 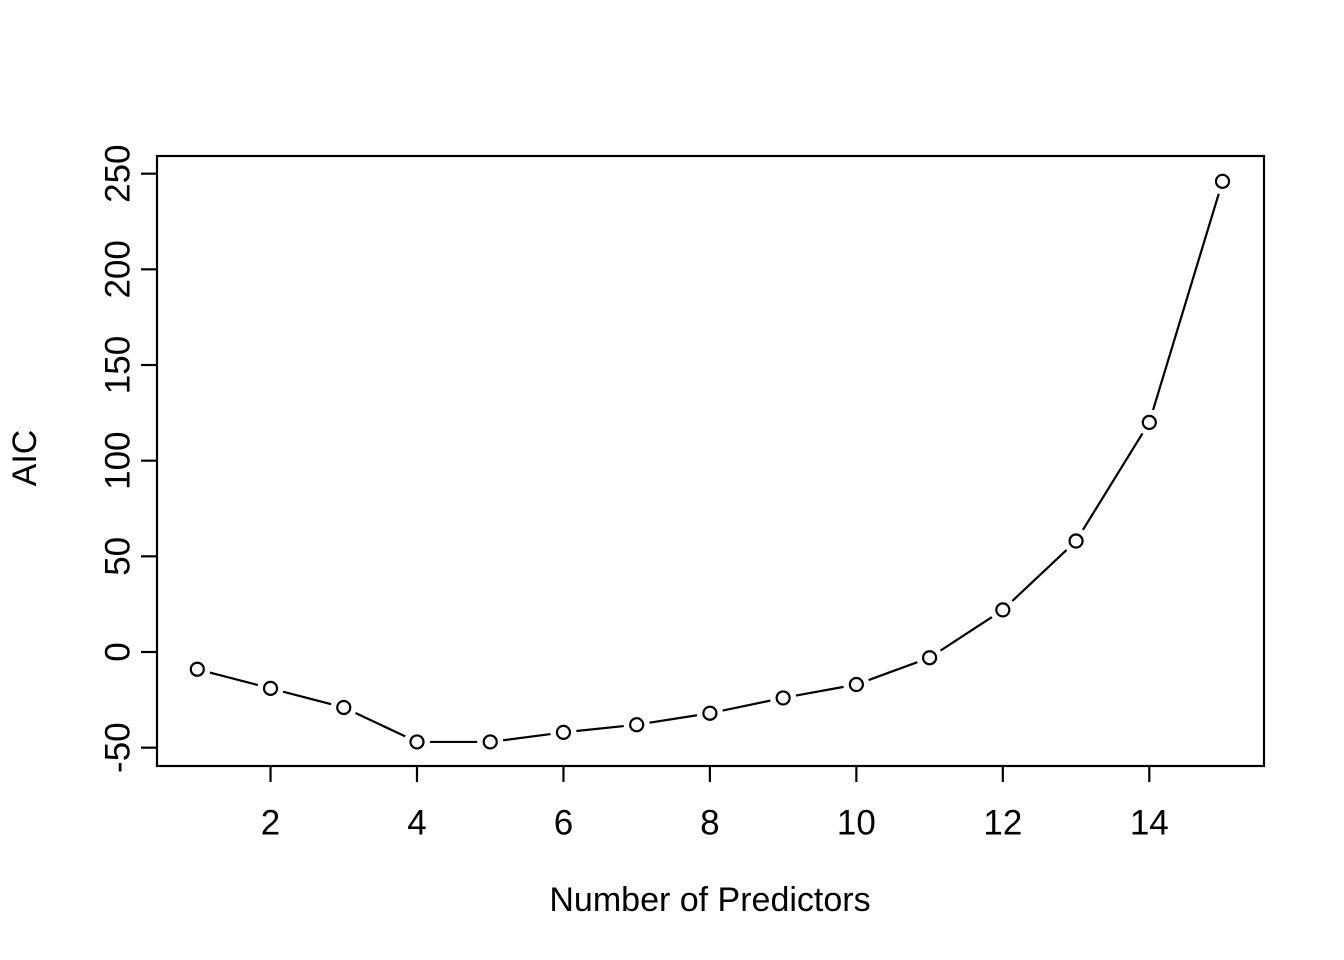 What do you see at coordinates (416, 823) in the screenshot?
I see `x-axis-tick-label: 4` at bounding box center [416, 823].